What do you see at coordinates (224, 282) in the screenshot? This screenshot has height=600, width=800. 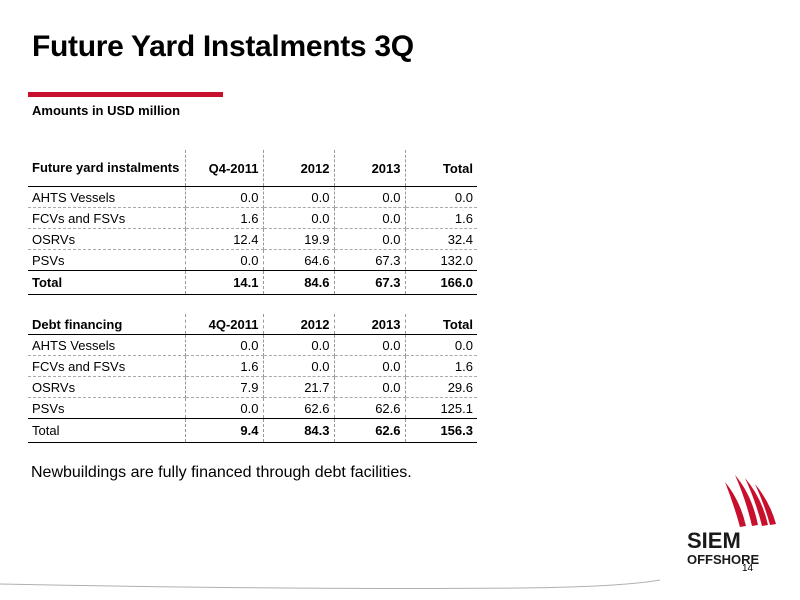 I see `total-cell: 14.1` at bounding box center [224, 282].